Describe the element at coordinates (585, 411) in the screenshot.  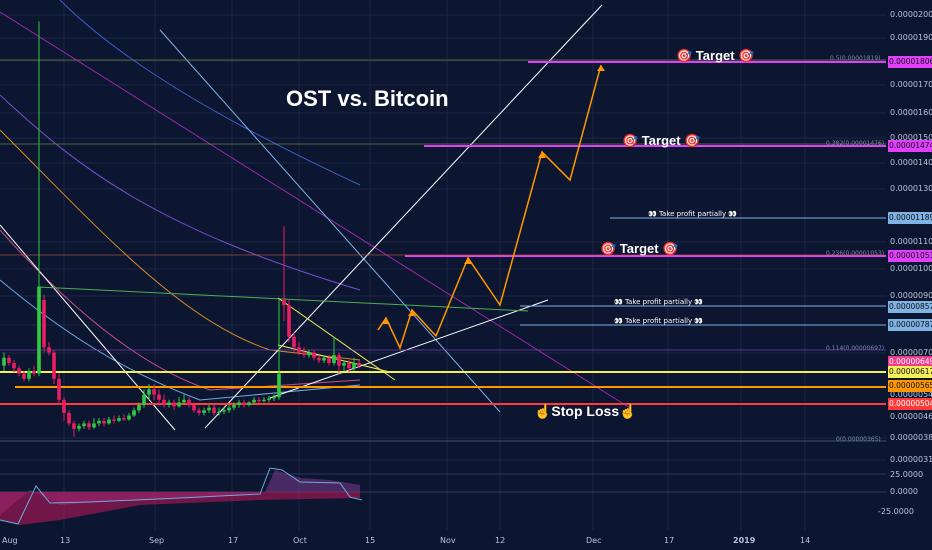
I see `stop-loss-label: ☝Stop Loss☝` at that location.